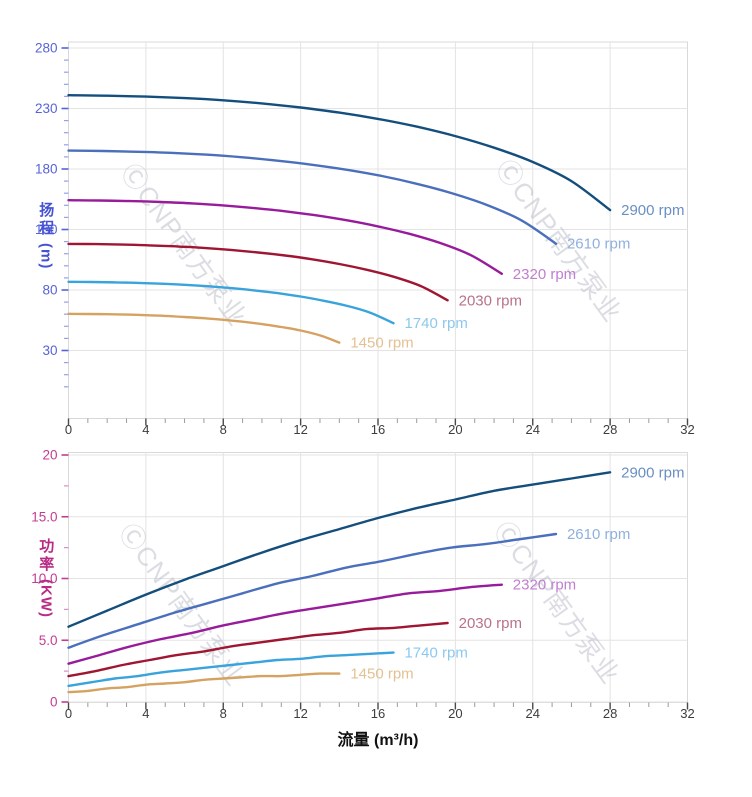 Image resolution: width=752 pixels, height=797 pixels. I want to click on power-y-tick-label: 10.0, so click(44, 578).